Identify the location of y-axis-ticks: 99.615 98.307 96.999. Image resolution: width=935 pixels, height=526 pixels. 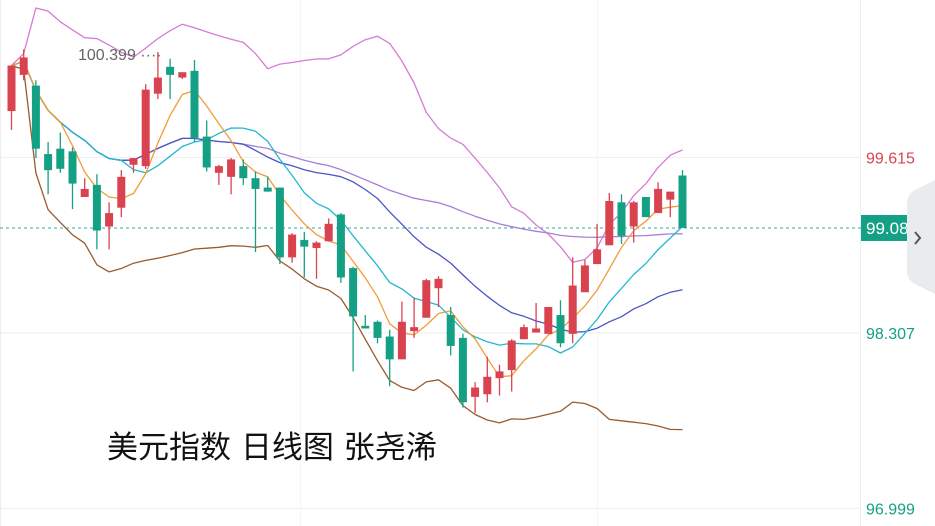
(890, 334).